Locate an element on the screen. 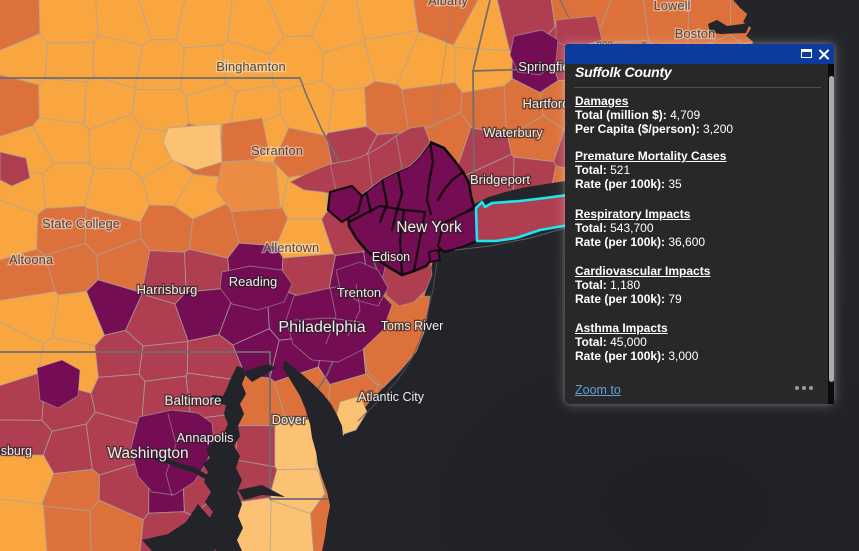 Image resolution: width=859 pixels, height=551 pixels. svg-text: State College is located at coordinates (81, 223).